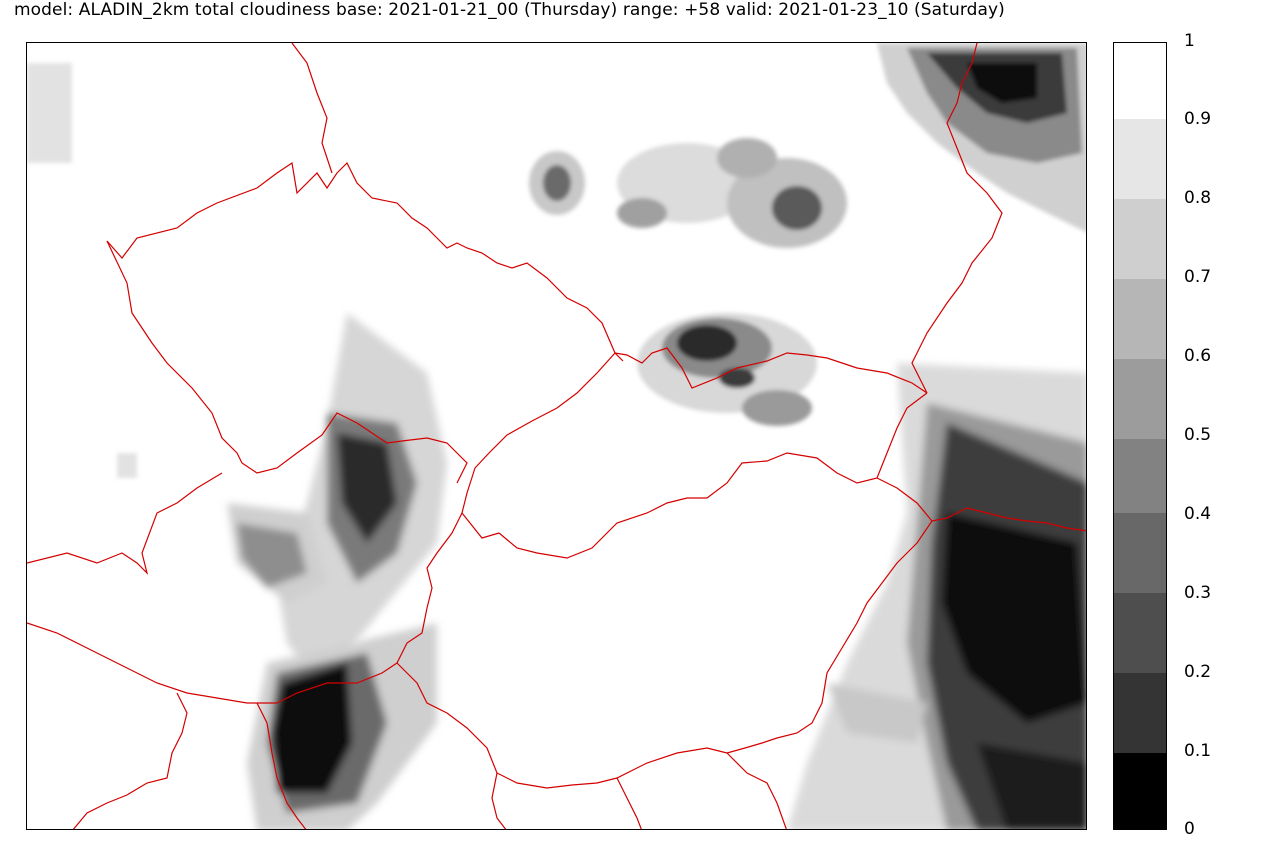 The height and width of the screenshot is (849, 1280). What do you see at coordinates (1198, 356) in the screenshot?
I see `colorbar-label: 0.6` at bounding box center [1198, 356].